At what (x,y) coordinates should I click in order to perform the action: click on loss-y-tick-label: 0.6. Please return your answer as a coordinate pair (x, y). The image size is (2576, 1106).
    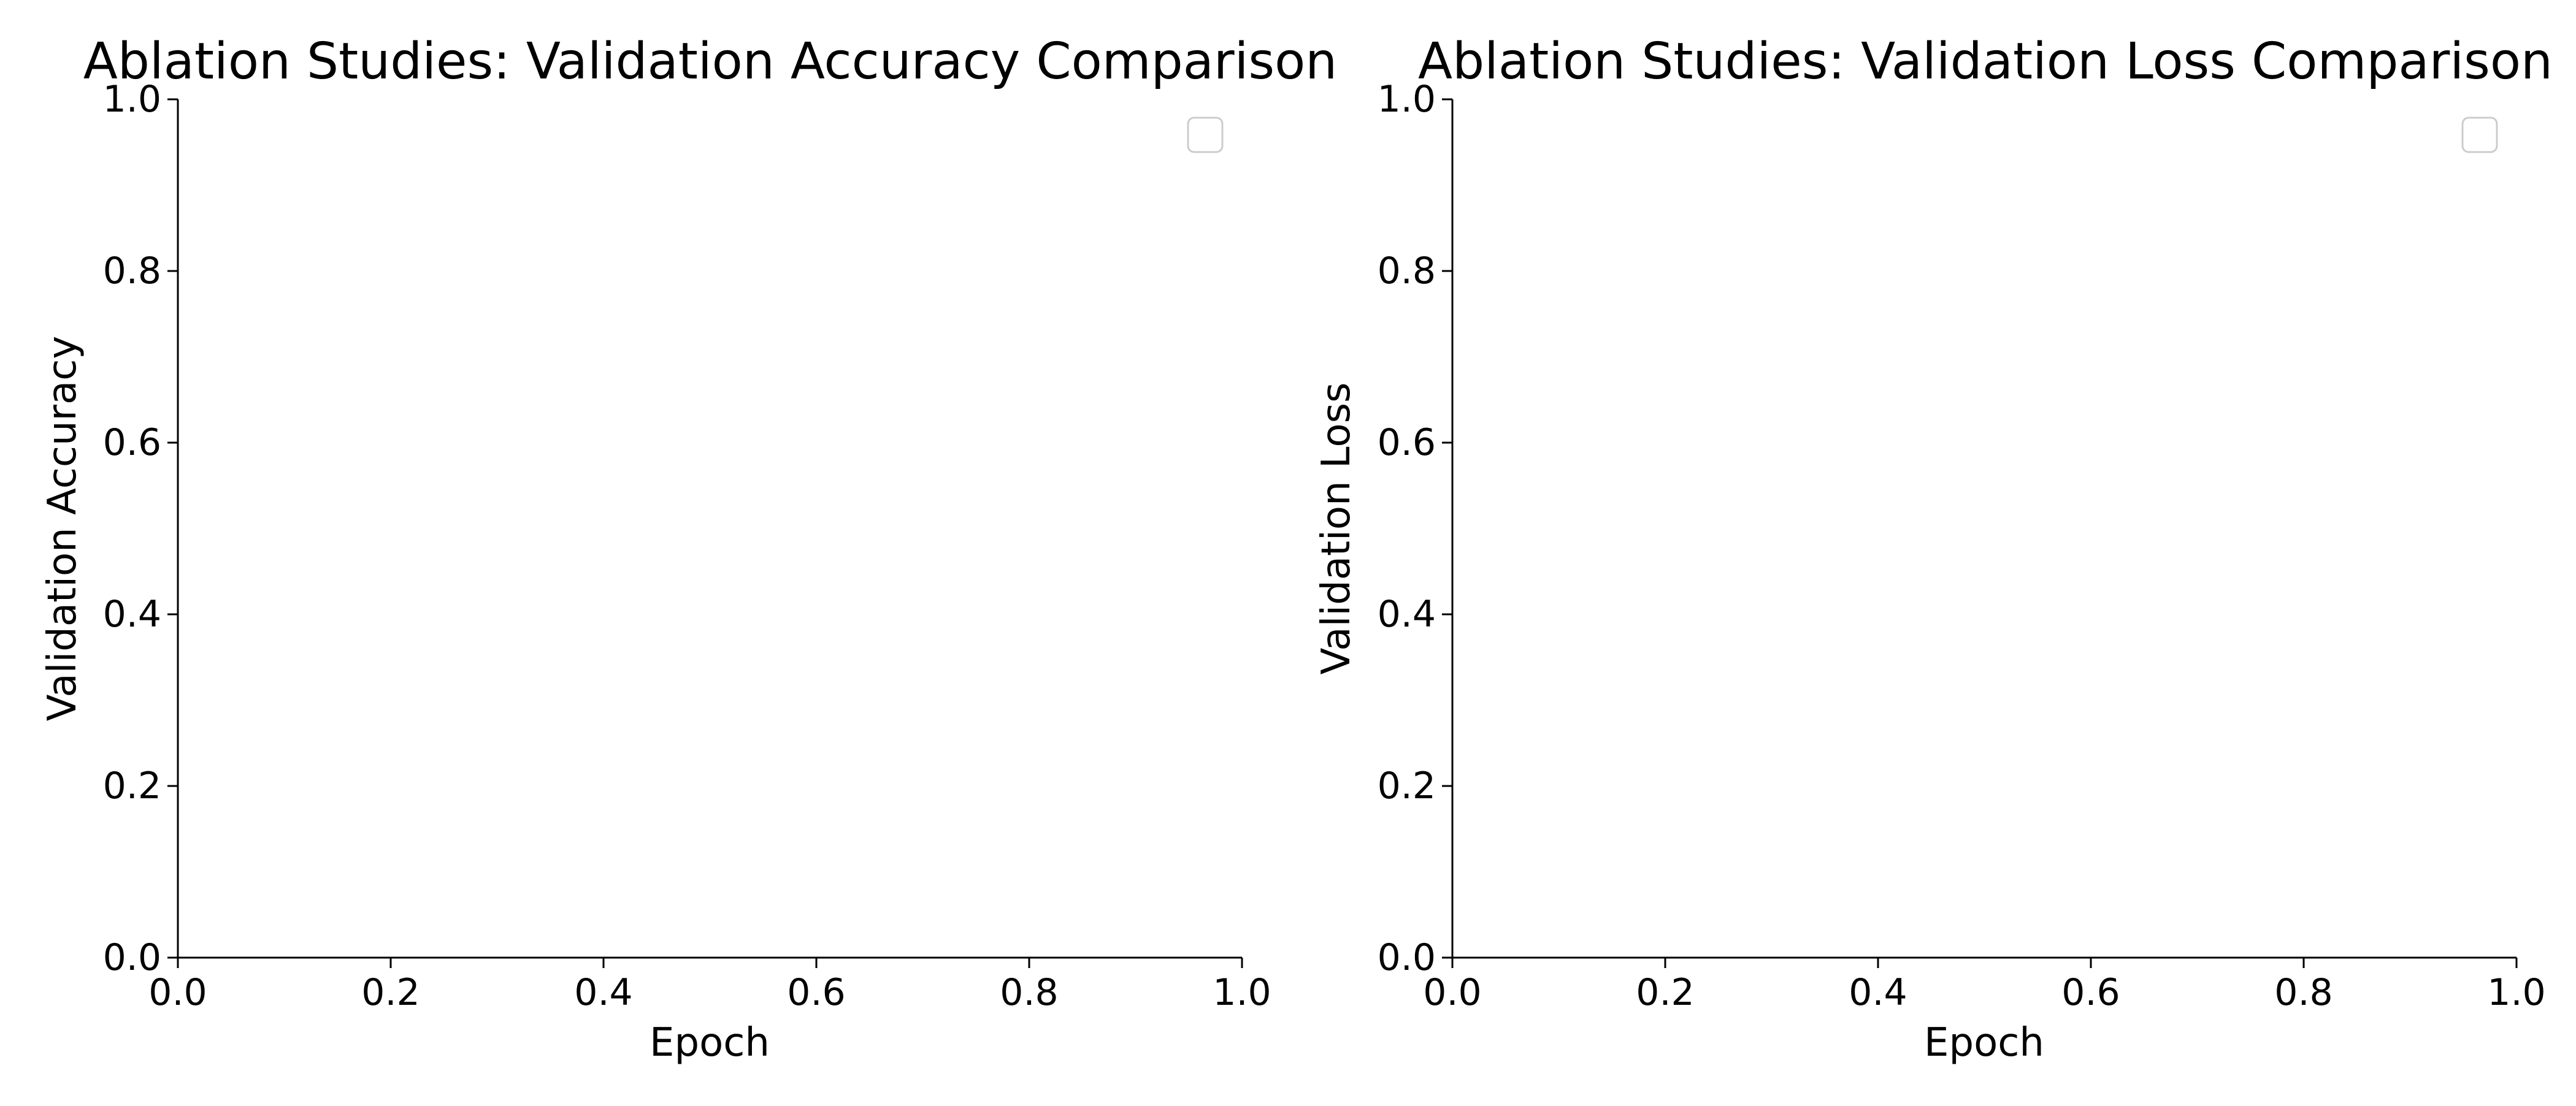
    Looking at the image, I should click on (1407, 442).